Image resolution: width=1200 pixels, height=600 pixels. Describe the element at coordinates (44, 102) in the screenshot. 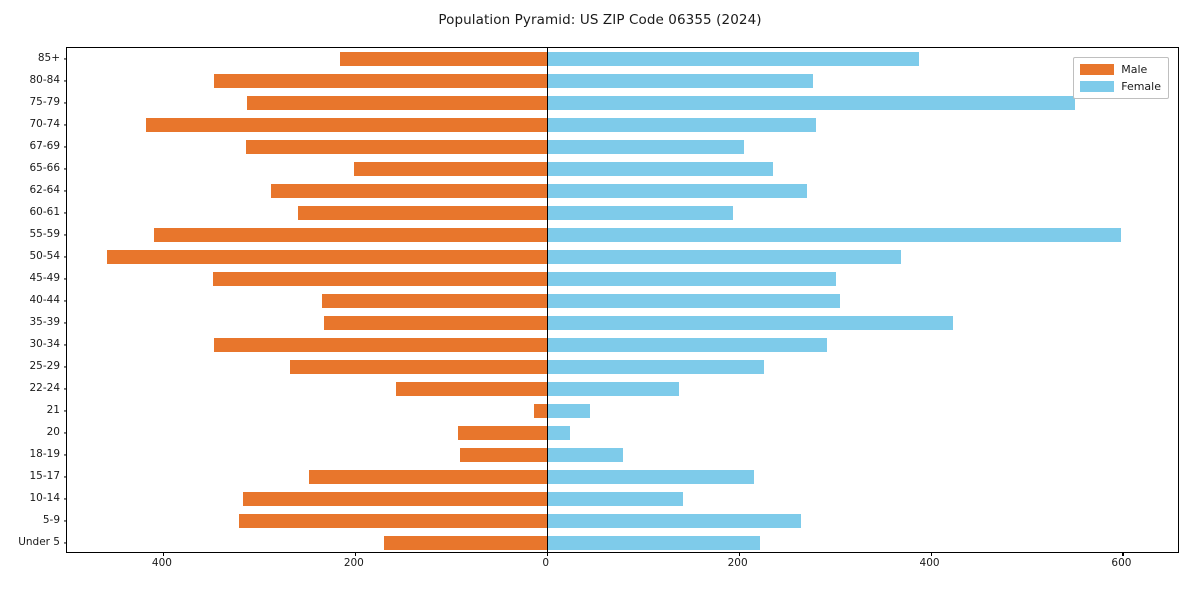

I see `y-tick-label-75-79: 75-79` at that location.